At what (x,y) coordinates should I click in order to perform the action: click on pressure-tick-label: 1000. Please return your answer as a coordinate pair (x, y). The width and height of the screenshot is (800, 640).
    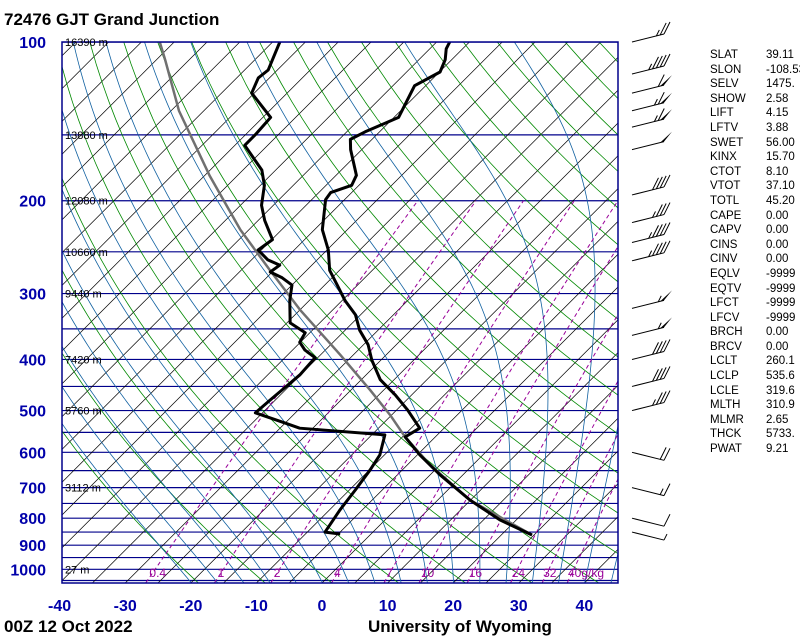
    Looking at the image, I should click on (28, 570).